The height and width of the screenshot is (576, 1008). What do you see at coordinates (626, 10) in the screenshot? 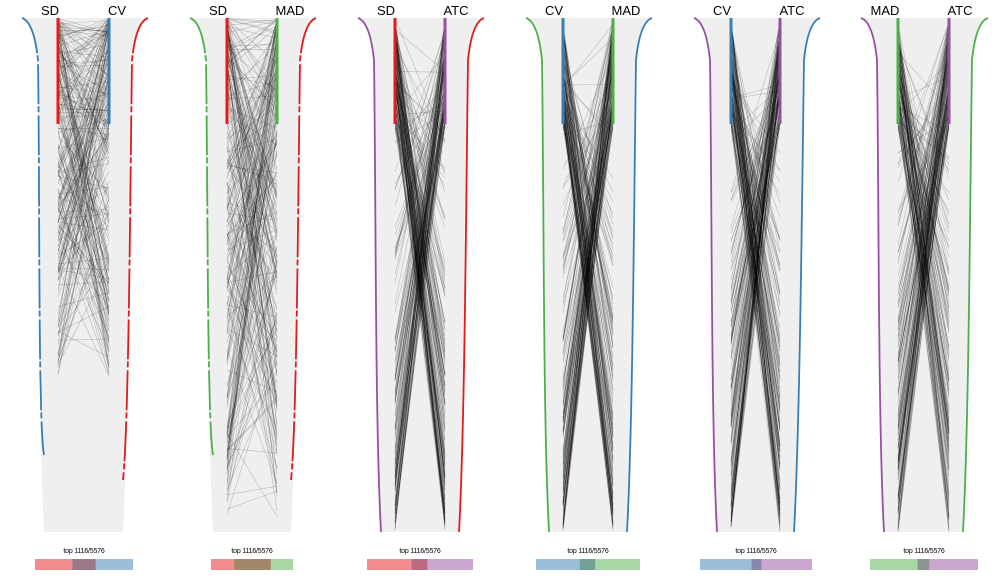
I see `panel-4-right-label: MAD` at bounding box center [626, 10].